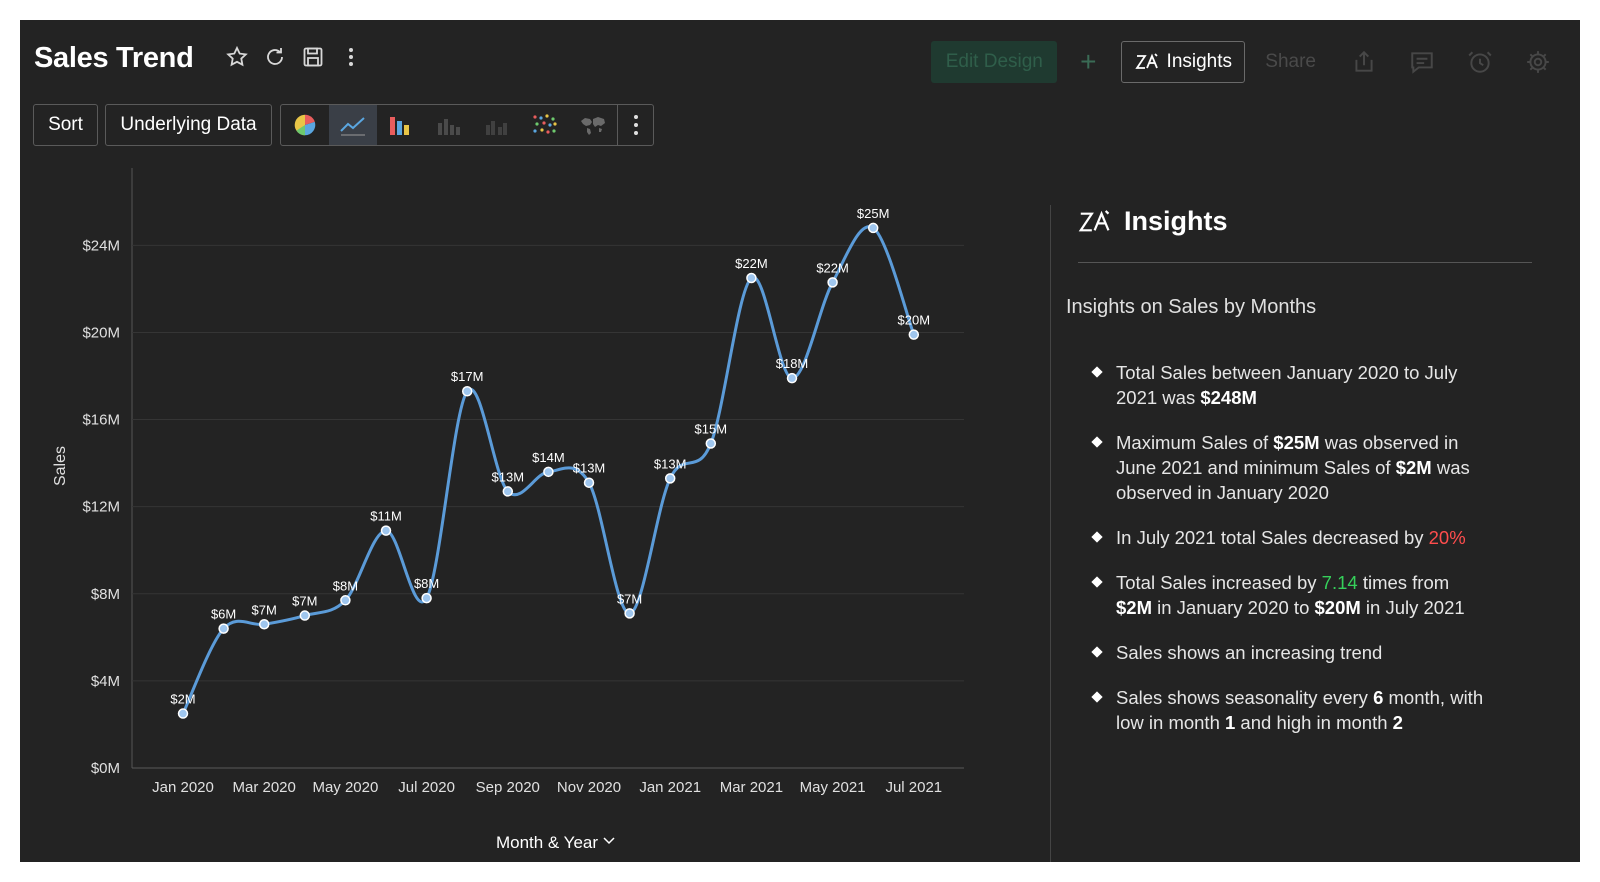 The width and height of the screenshot is (1600, 882). Describe the element at coordinates (401, 125) in the screenshot. I see `bar-chart-icon` at that location.